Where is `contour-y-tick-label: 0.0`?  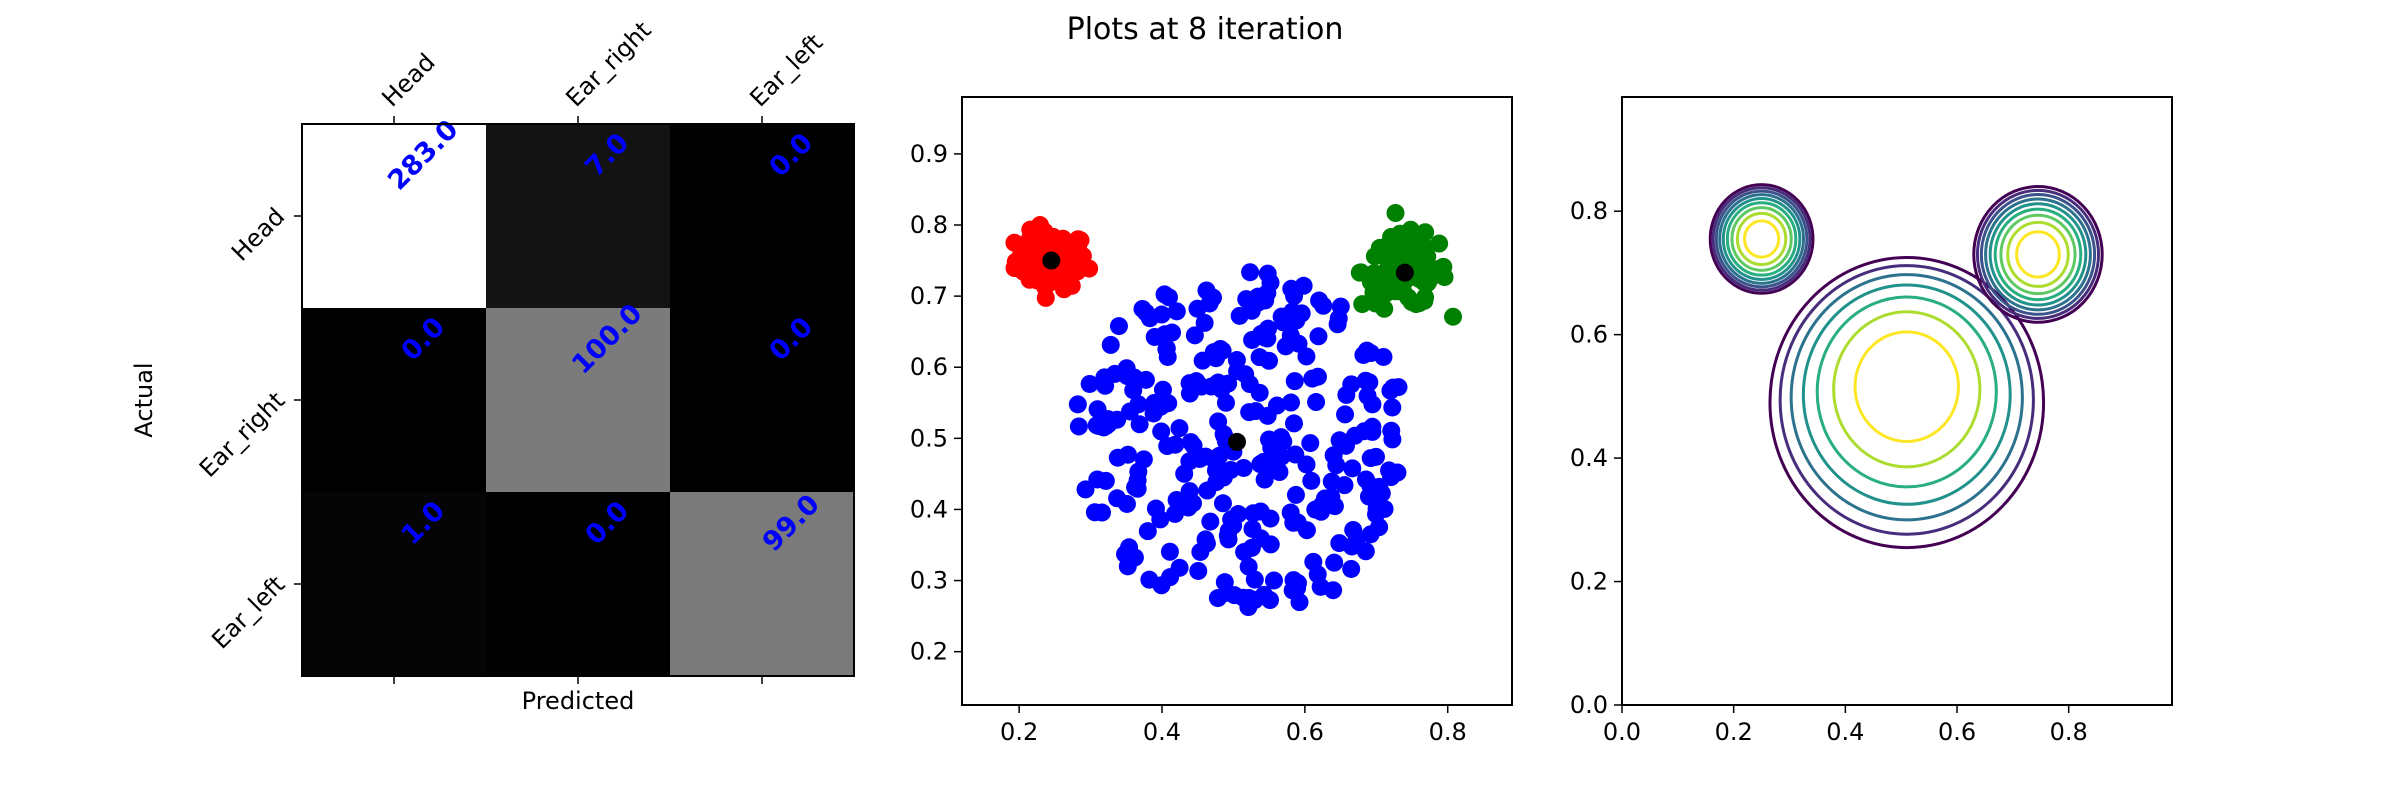
contour-y-tick-label: 0.0 is located at coordinates (1589, 705).